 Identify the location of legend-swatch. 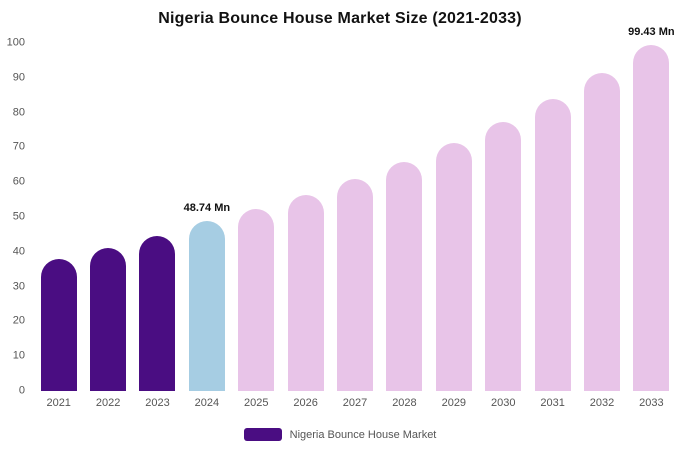
(262, 434).